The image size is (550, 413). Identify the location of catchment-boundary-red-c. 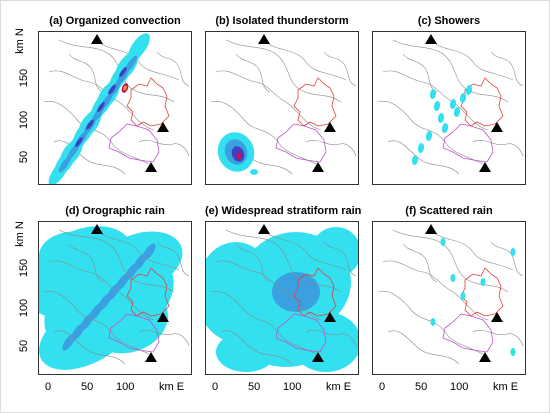
(482, 102).